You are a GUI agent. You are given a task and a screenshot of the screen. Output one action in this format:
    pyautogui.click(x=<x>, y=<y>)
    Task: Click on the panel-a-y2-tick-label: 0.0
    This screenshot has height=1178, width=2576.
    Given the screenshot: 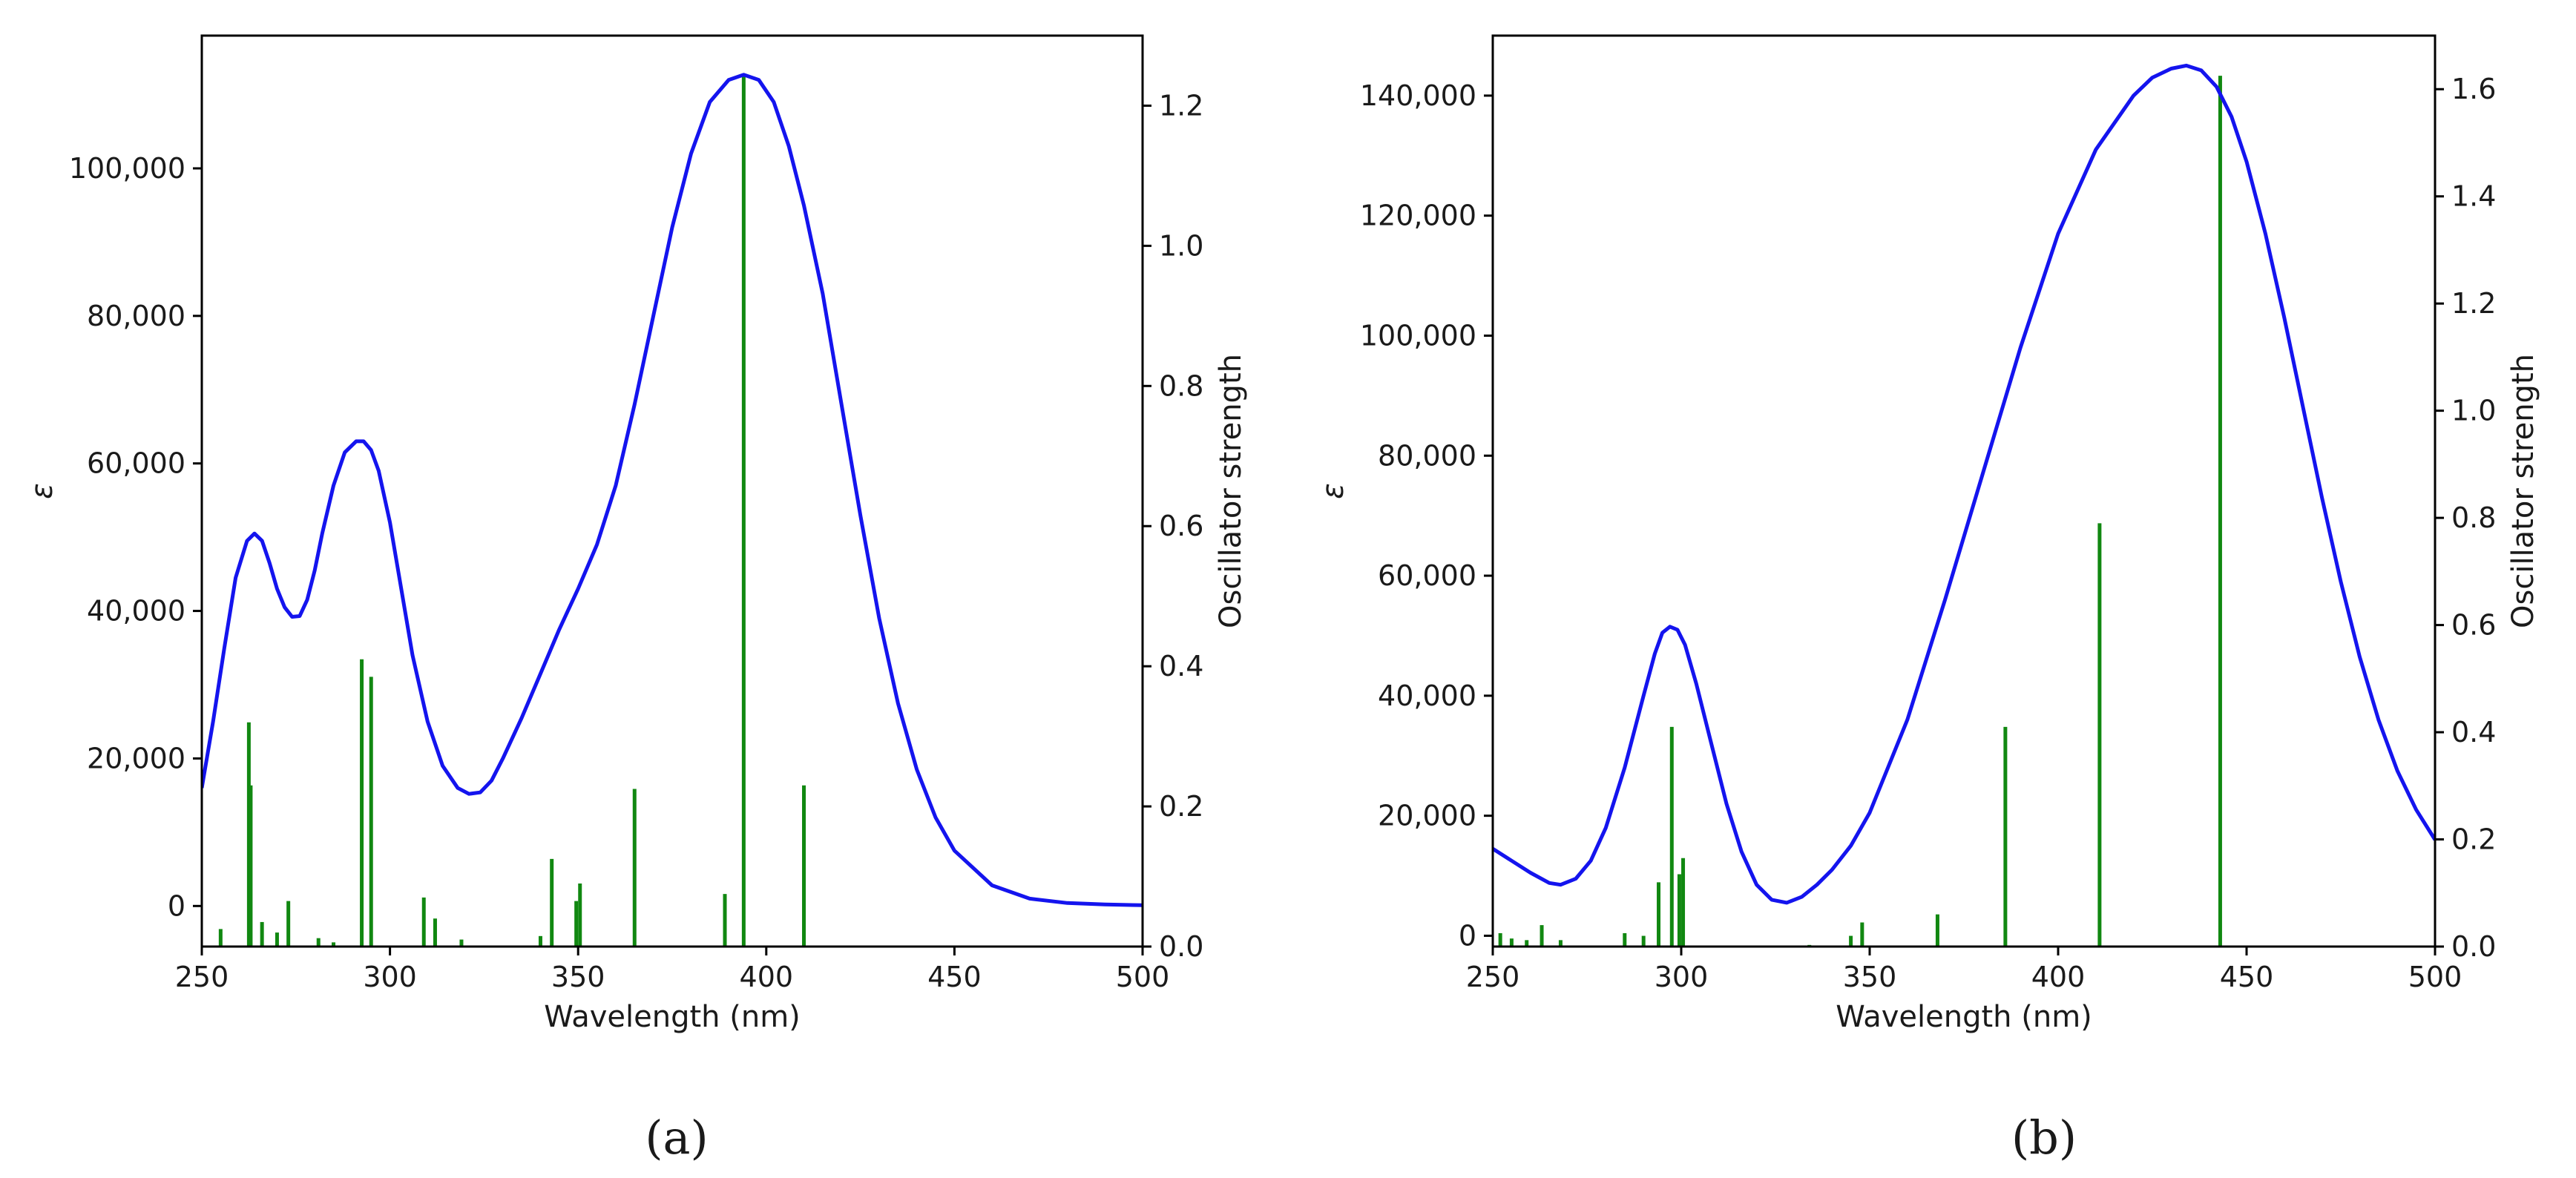 What is the action you would take?
    pyautogui.click(x=1181, y=947)
    